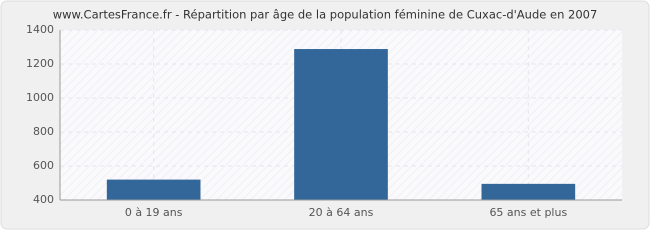  I want to click on x-tick-label: 65 ans et plus, so click(528, 212).